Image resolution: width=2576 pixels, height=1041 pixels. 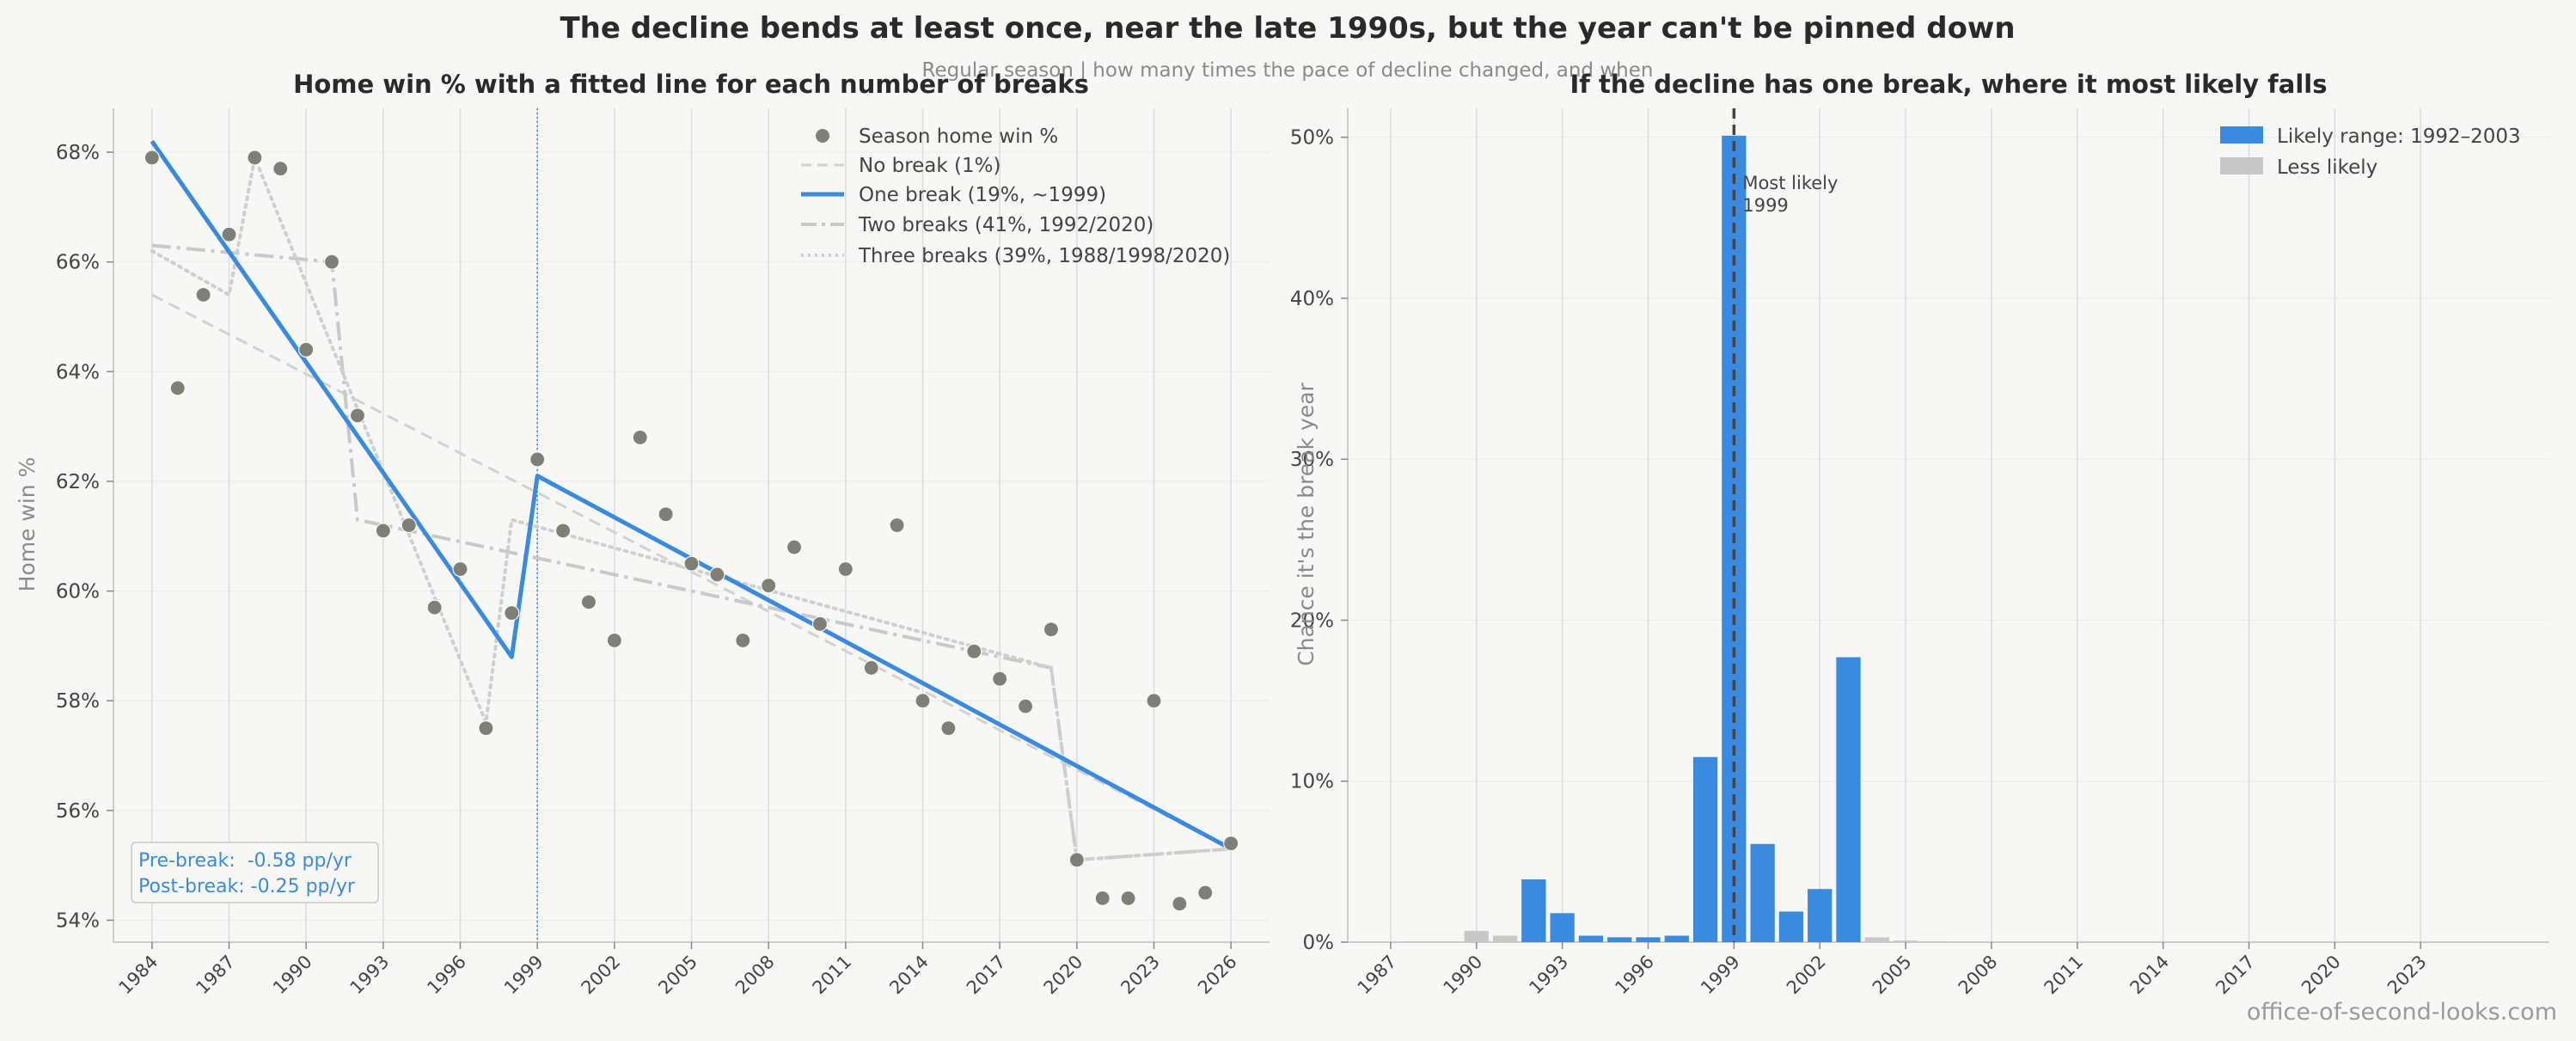 I want to click on left-y-tick-labels: 54% 56% 58% 60% 62% 64% 66% 68%, so click(x=84, y=537).